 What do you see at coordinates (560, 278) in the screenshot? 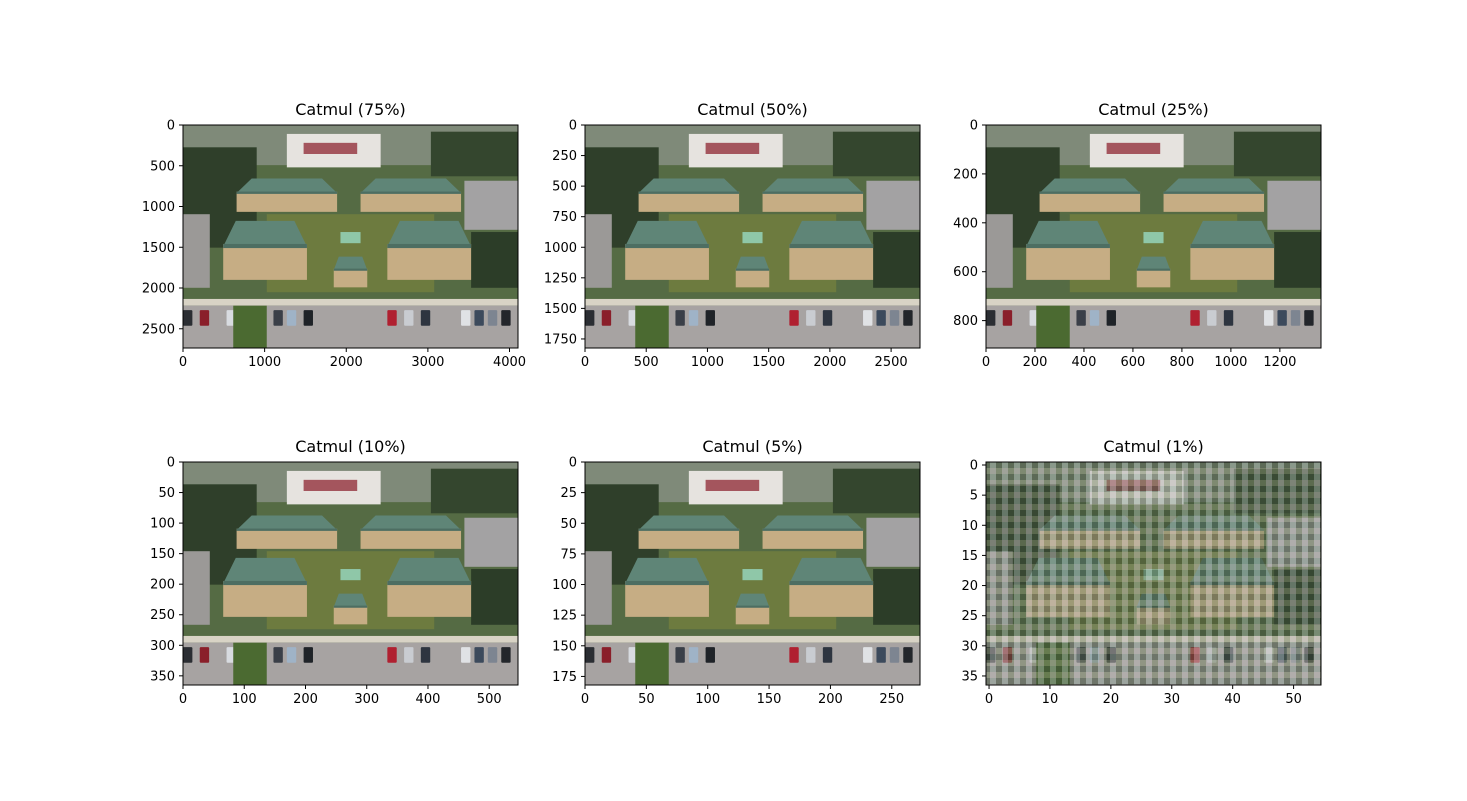
I see `y-tick-label: 1250` at bounding box center [560, 278].